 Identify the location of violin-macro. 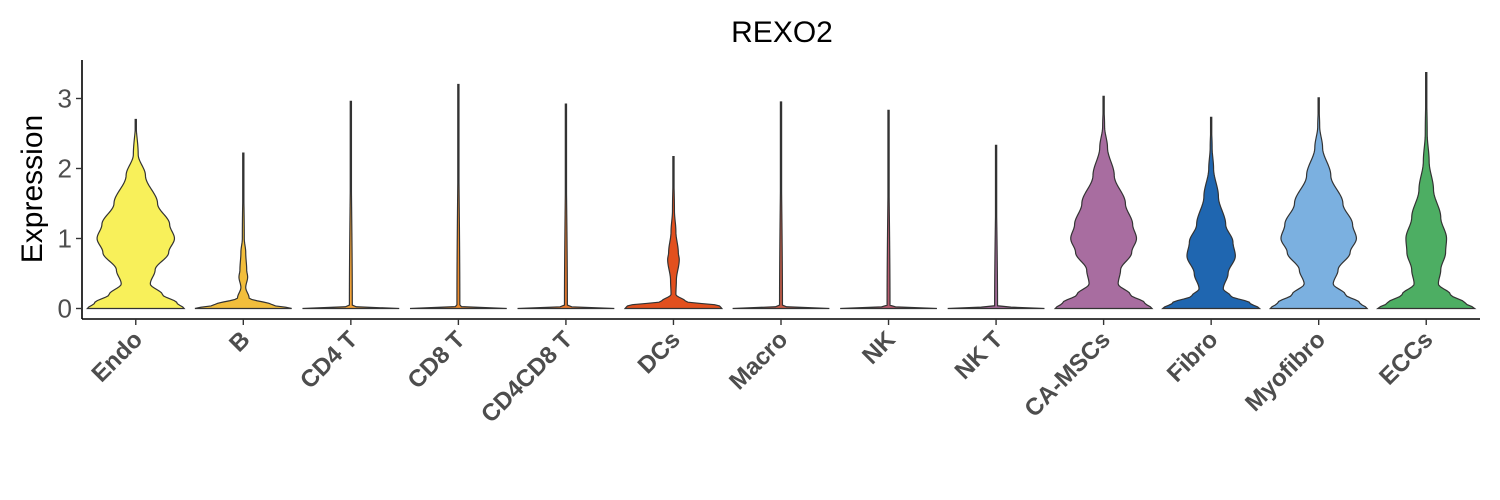
(781, 205).